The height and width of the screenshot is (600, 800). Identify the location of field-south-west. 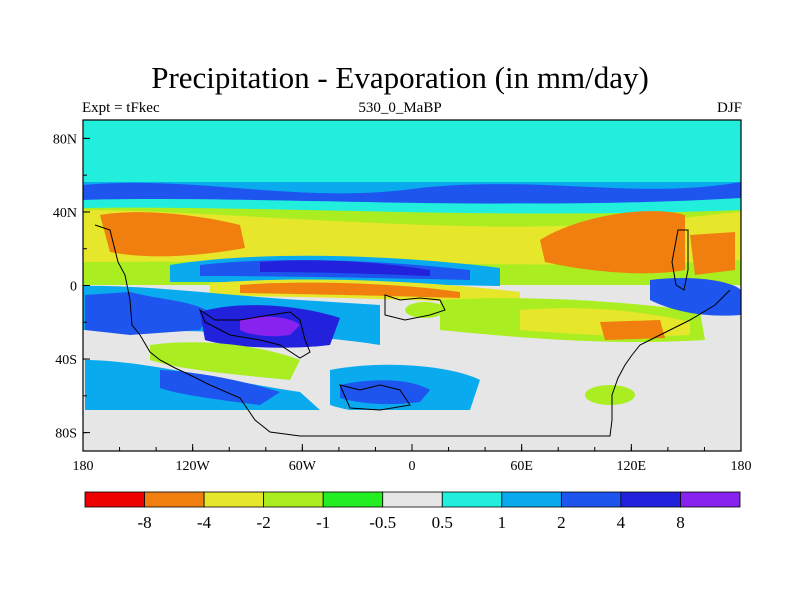
(147, 313).